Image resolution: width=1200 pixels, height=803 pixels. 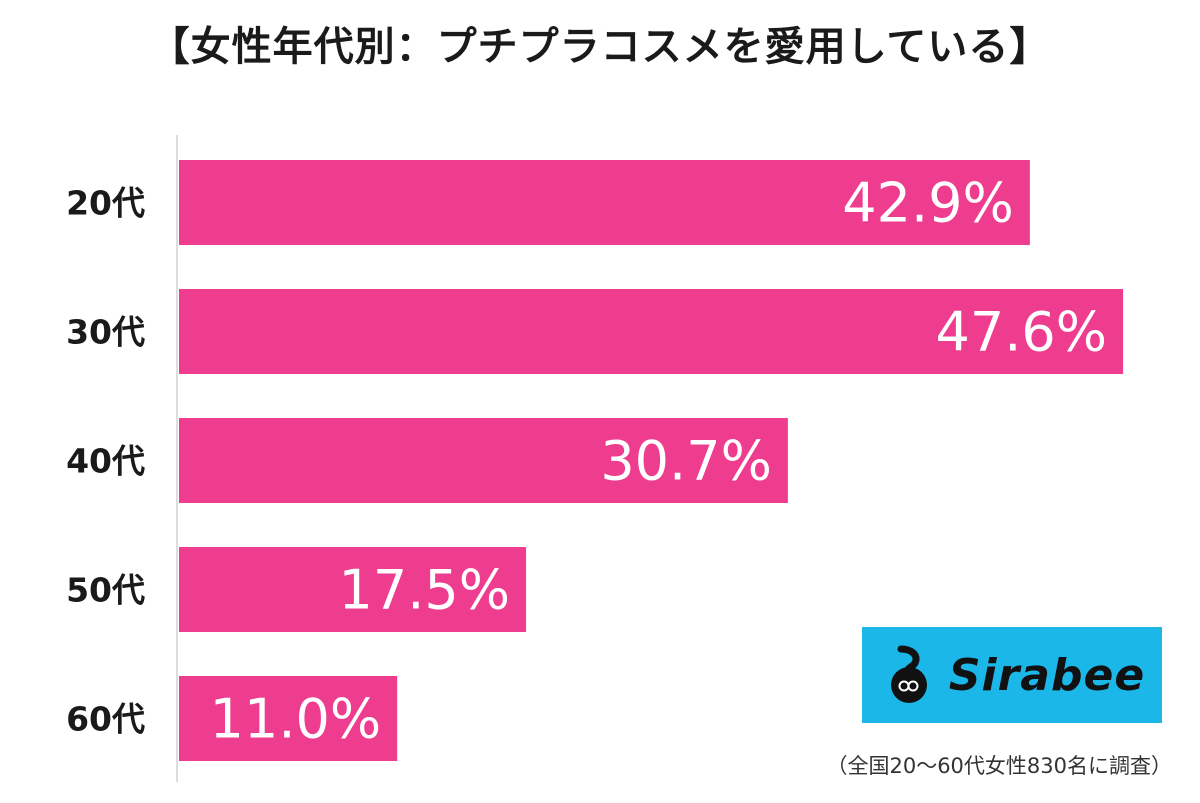 I want to click on category-label: 50代, so click(x=105, y=590).